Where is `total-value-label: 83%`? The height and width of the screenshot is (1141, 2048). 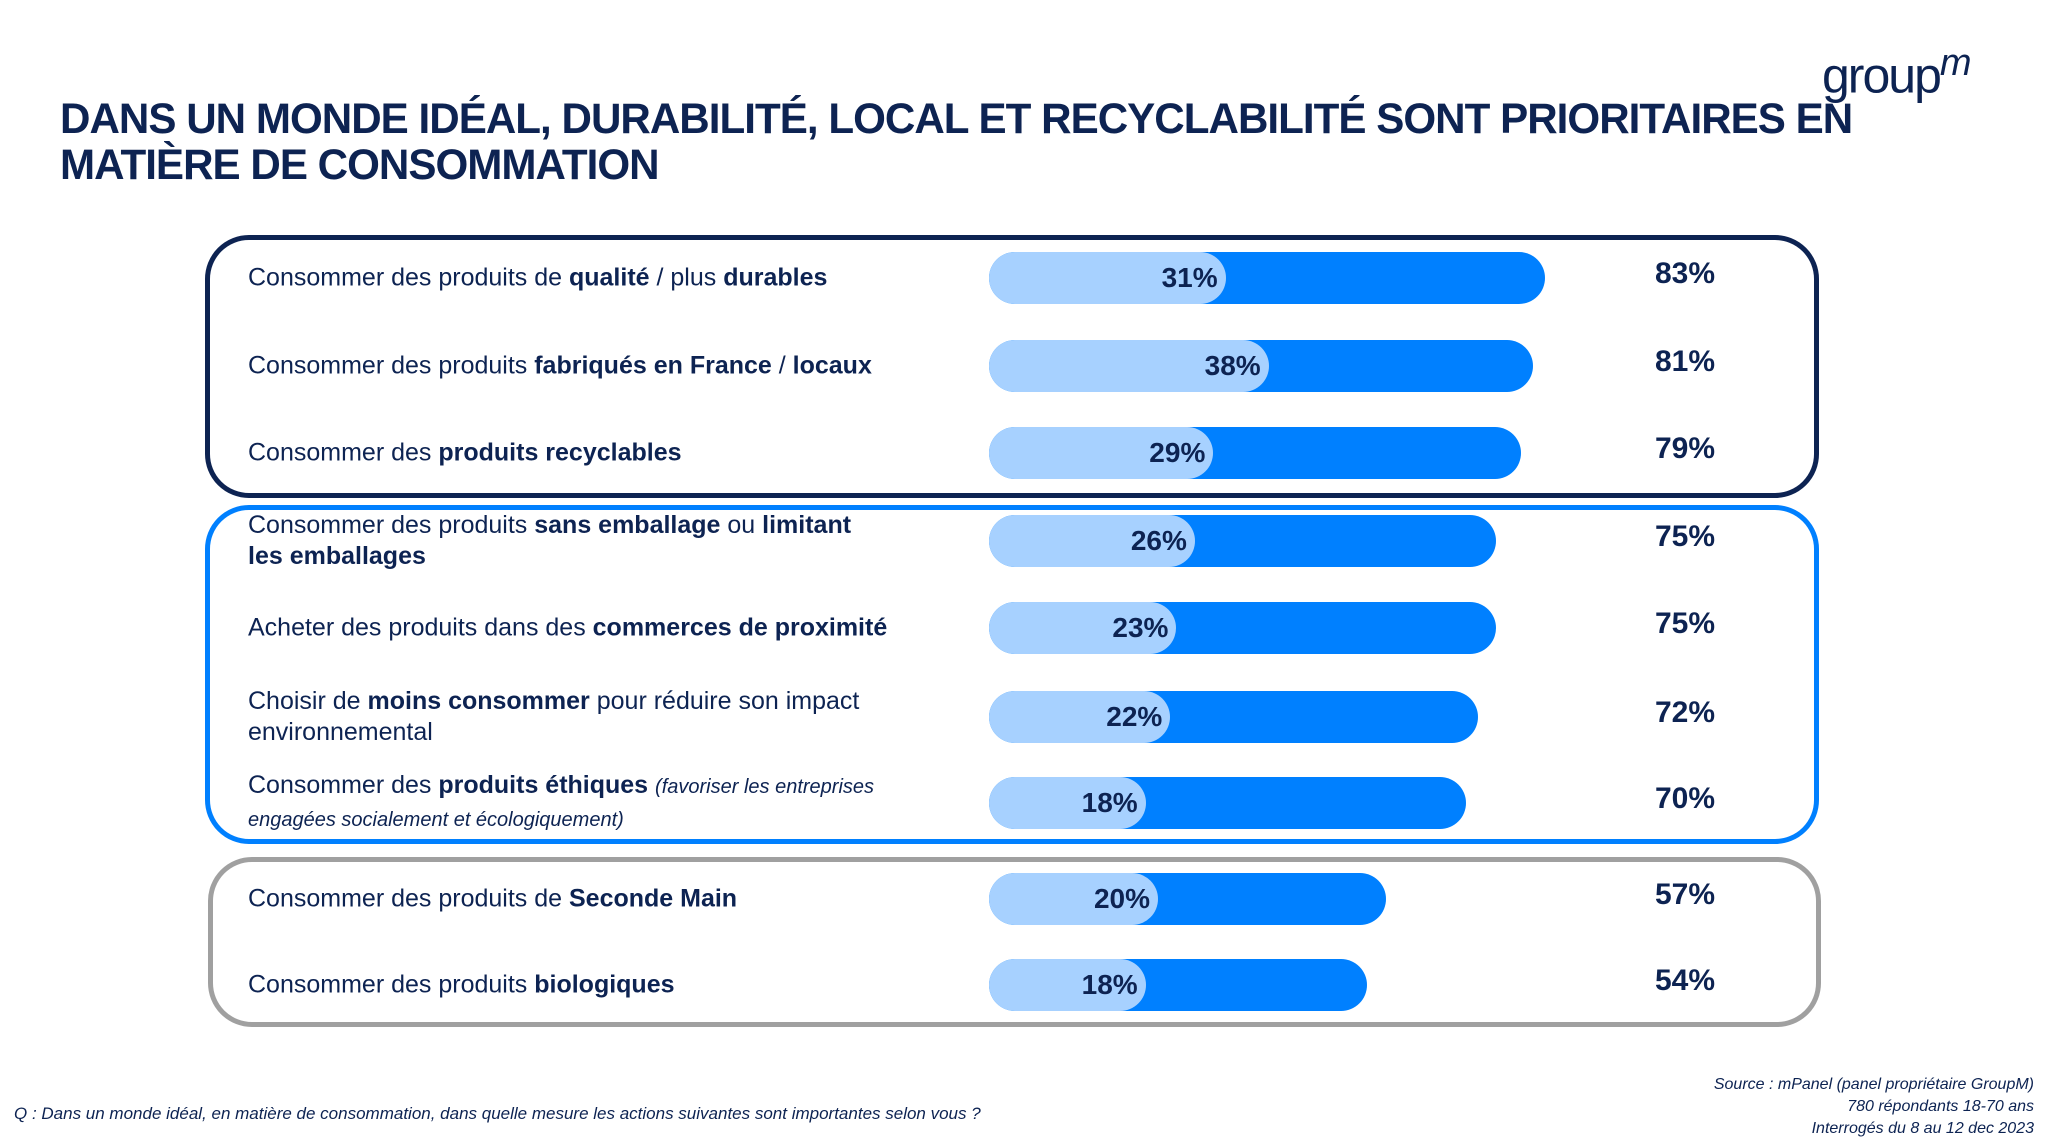 total-value-label: 83% is located at coordinates (1685, 273).